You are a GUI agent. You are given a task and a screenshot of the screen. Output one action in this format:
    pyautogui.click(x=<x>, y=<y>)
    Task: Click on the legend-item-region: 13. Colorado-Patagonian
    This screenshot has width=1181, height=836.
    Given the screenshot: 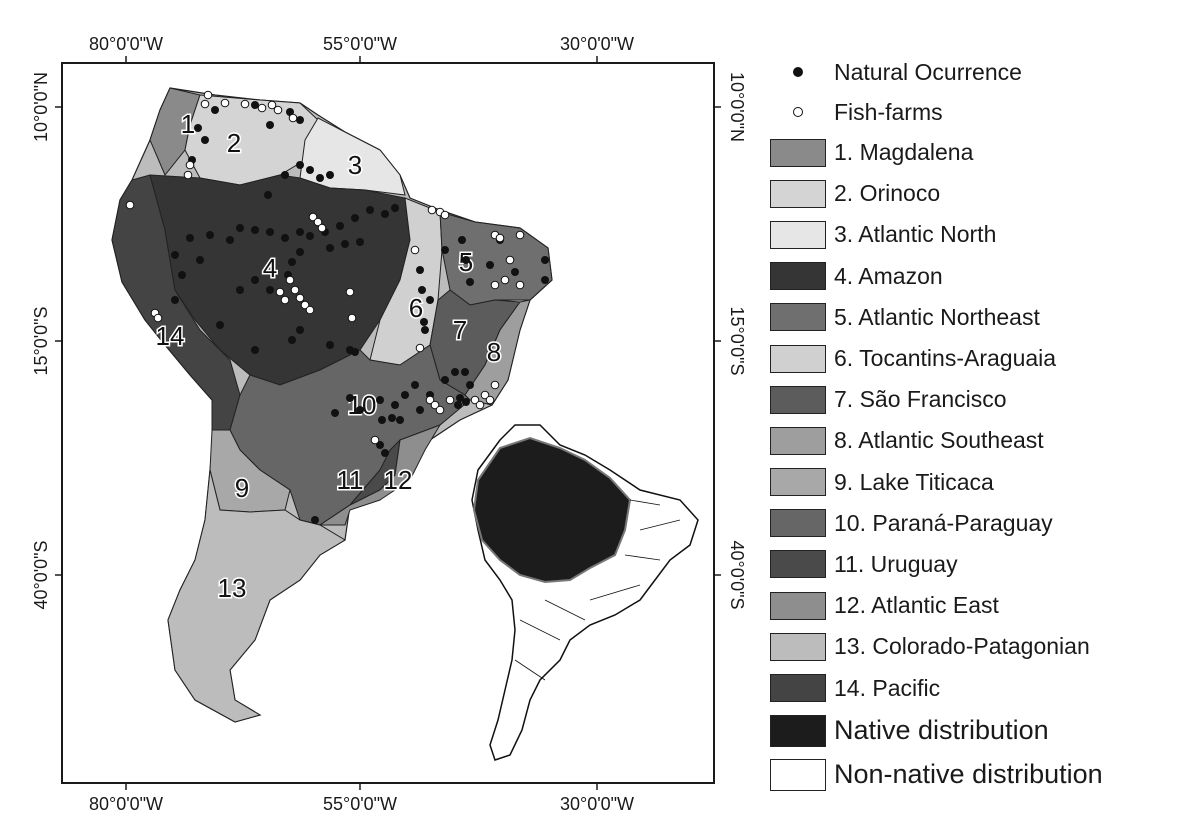 What is the action you would take?
    pyautogui.click(x=972, y=646)
    